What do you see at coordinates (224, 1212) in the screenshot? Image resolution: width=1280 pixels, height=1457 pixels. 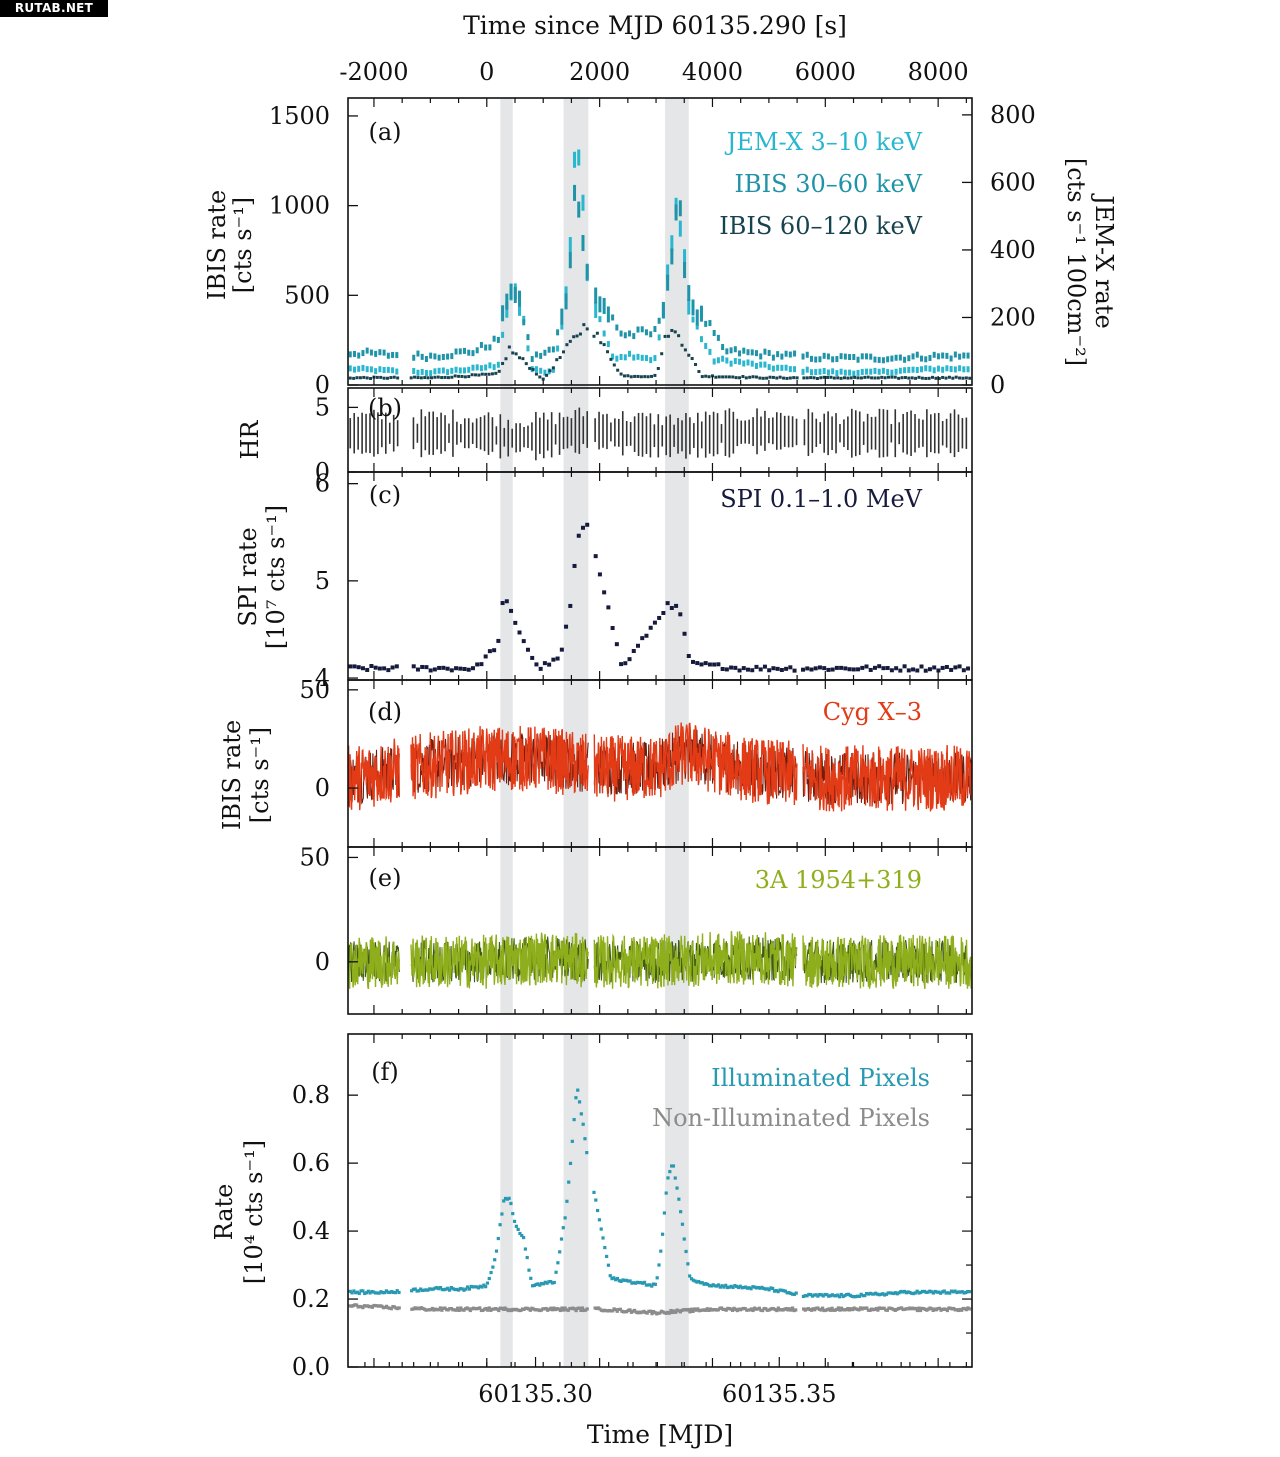 I see `ylabel-f-line1: Rate` at bounding box center [224, 1212].